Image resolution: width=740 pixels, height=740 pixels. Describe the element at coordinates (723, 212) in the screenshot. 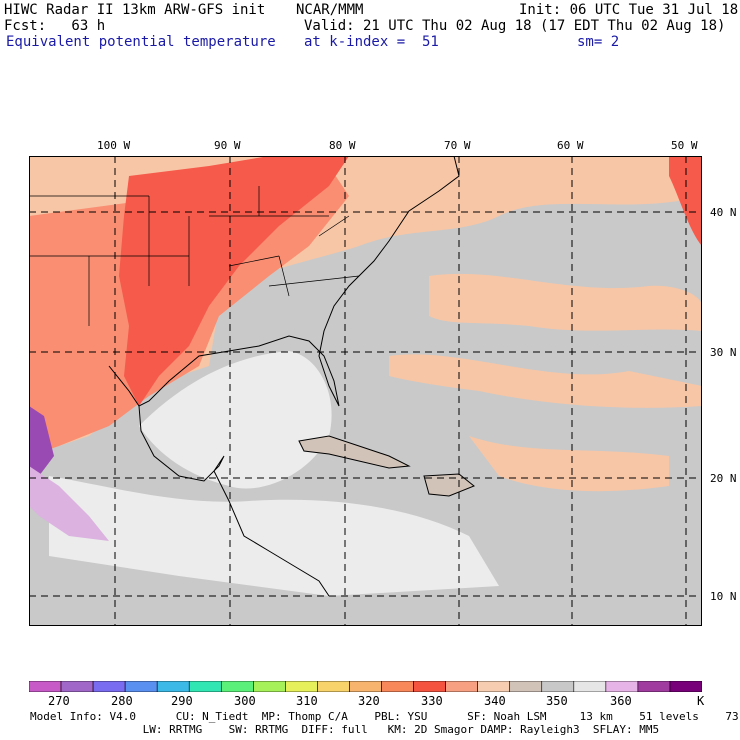

I see `lat-label-40n: 40 N` at that location.